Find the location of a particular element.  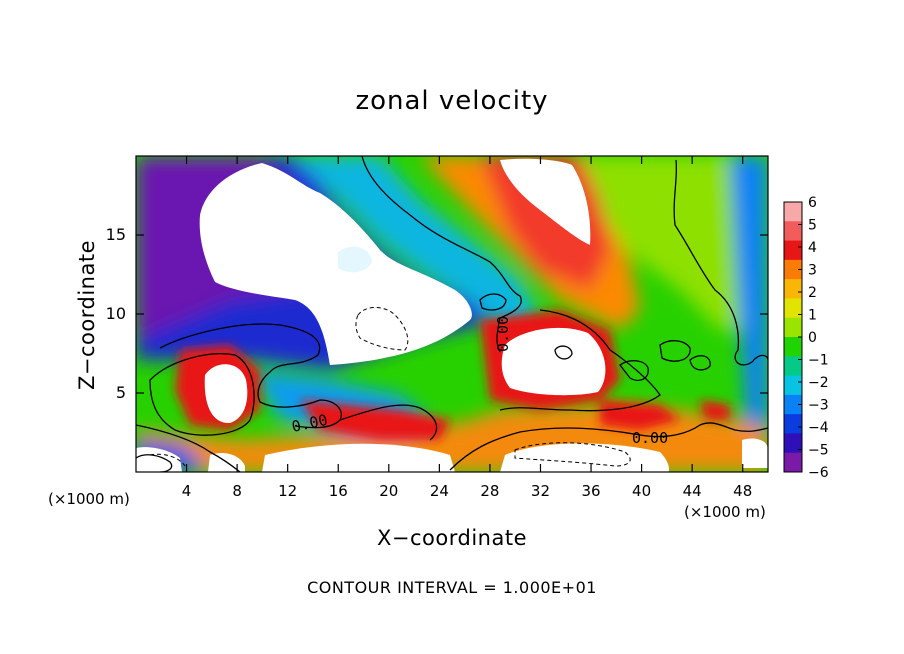

colorbar-tick-label: 6 is located at coordinates (812, 203).